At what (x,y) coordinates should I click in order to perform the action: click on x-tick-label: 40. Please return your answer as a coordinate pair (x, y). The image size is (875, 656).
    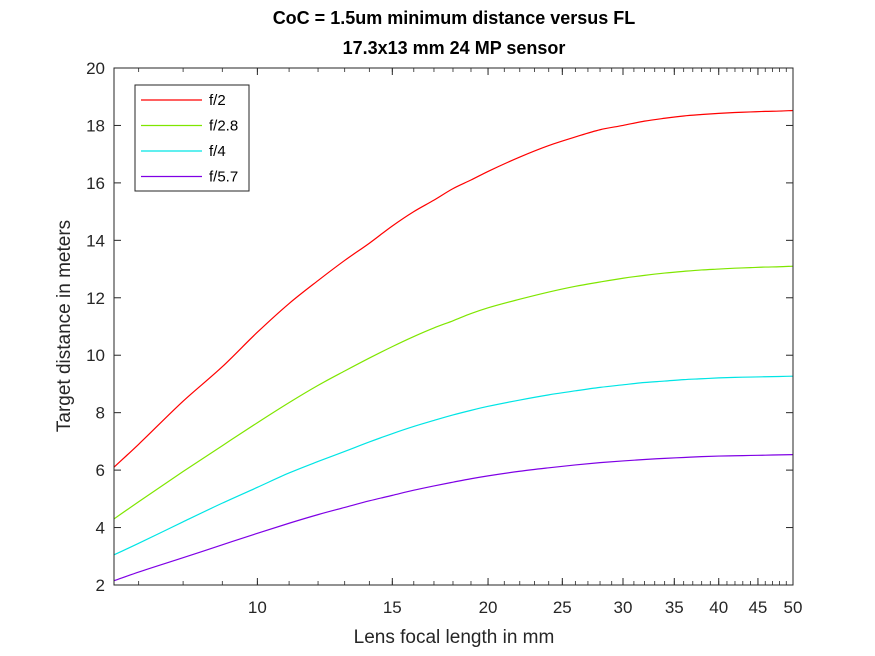
    Looking at the image, I should click on (718, 607).